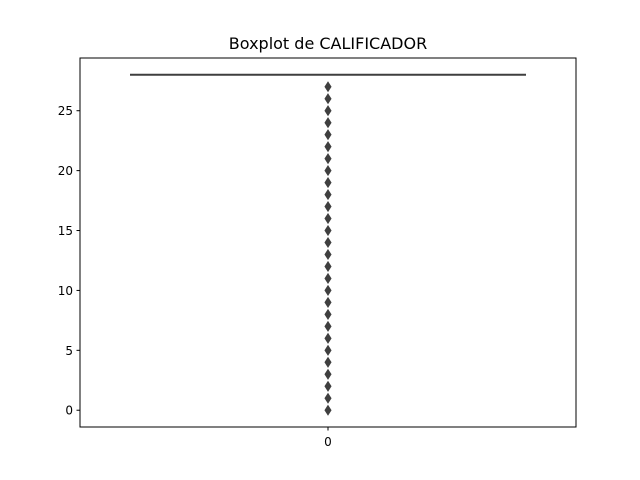  I want to click on y-tick-label: 25, so click(65, 111).